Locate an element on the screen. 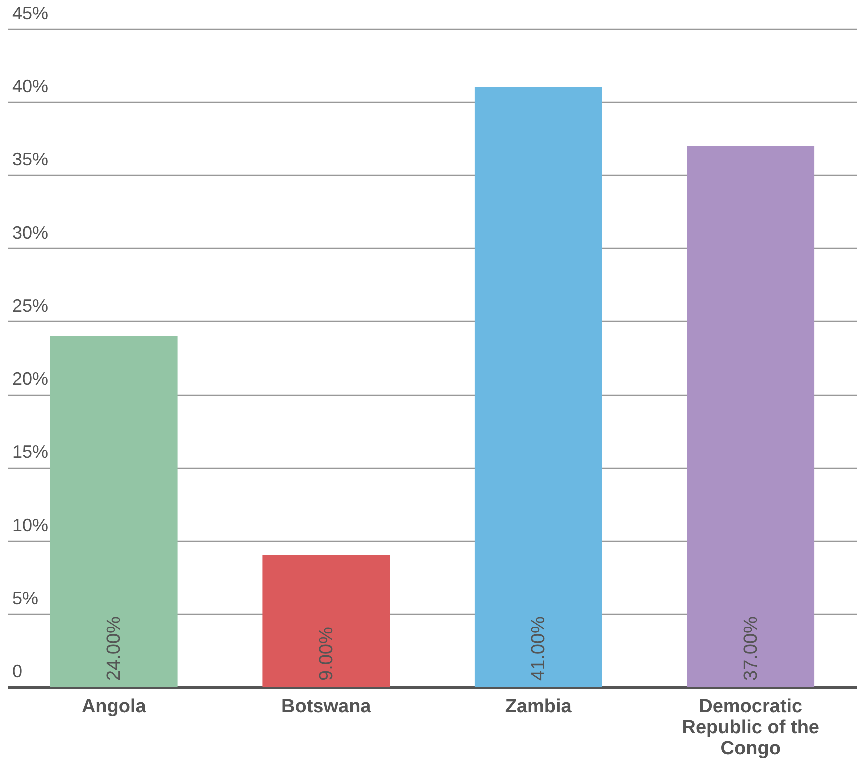 The width and height of the screenshot is (857, 763). y-tick-label: 35% is located at coordinates (30, 160).